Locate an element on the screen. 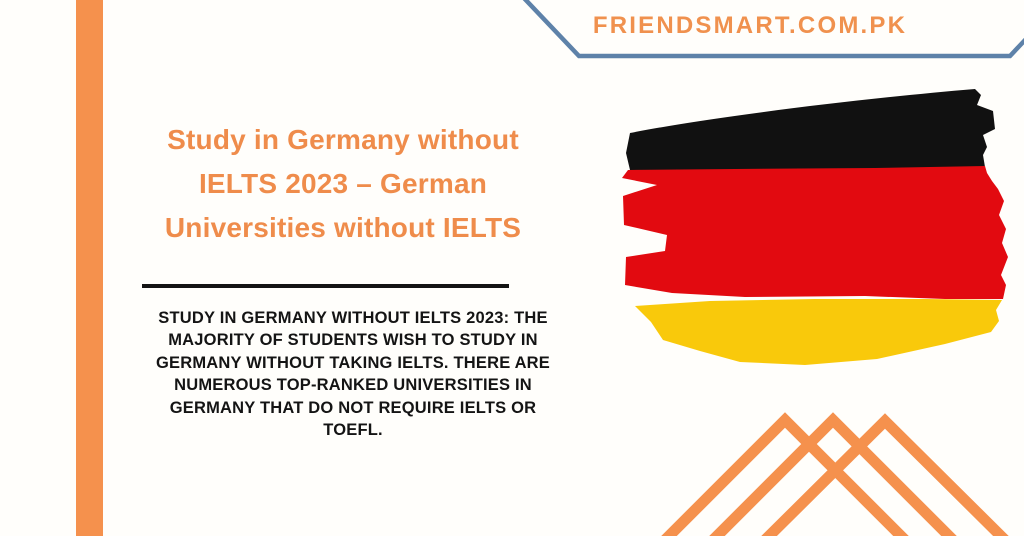  triangle-outline-left is located at coordinates (785, 474).